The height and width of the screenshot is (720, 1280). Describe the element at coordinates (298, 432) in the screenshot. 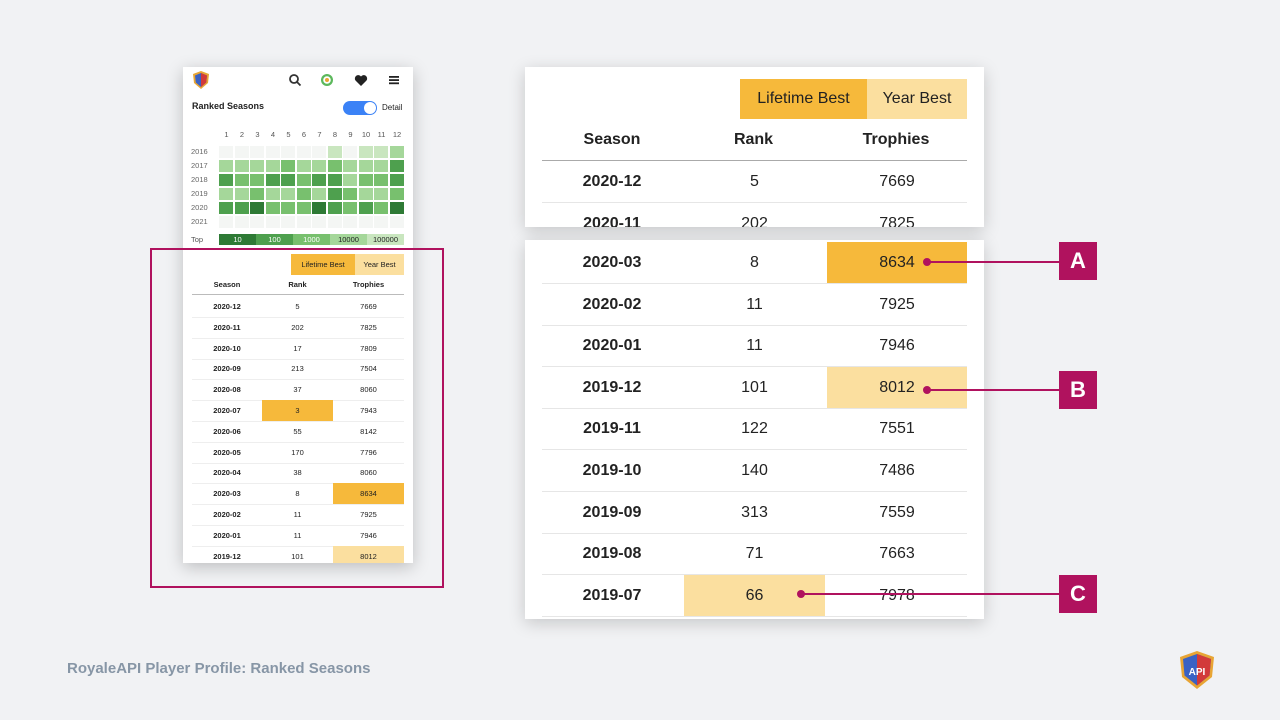

I see `table-row: 2020-06 55 8142` at that location.